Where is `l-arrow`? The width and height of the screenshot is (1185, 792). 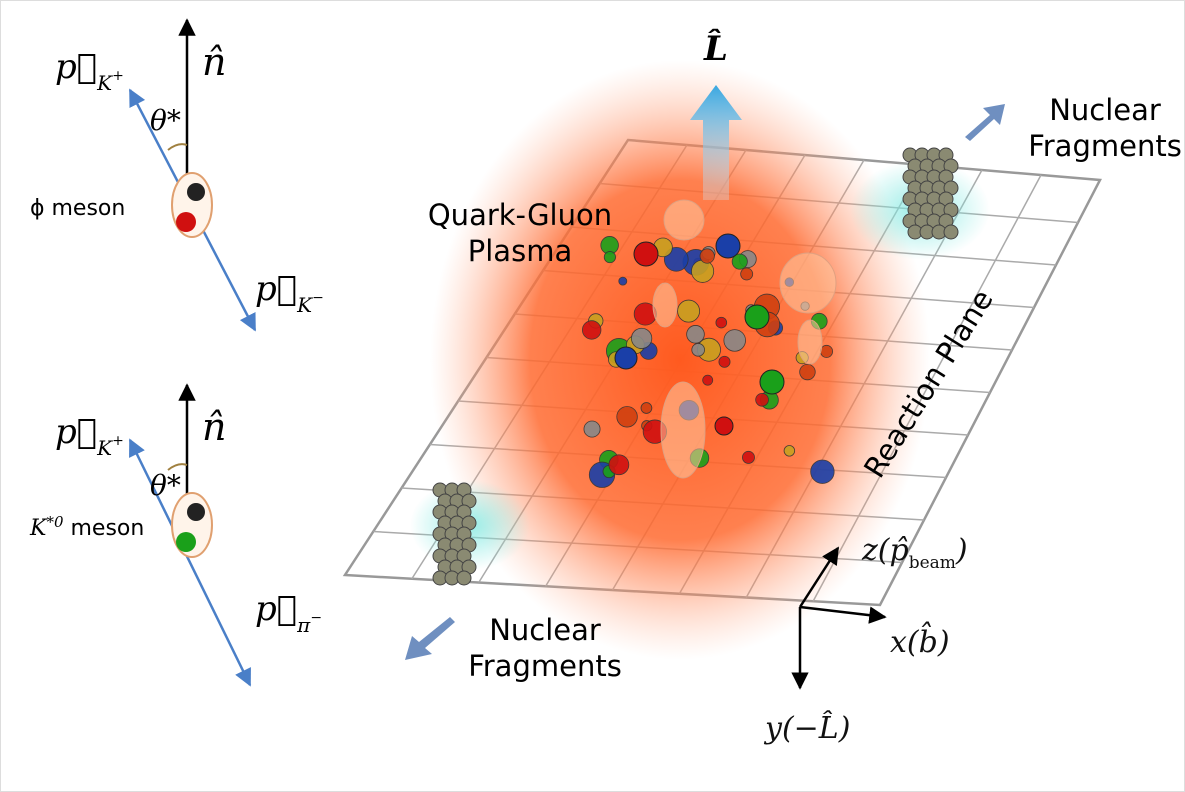
l-arrow is located at coordinates (716, 142).